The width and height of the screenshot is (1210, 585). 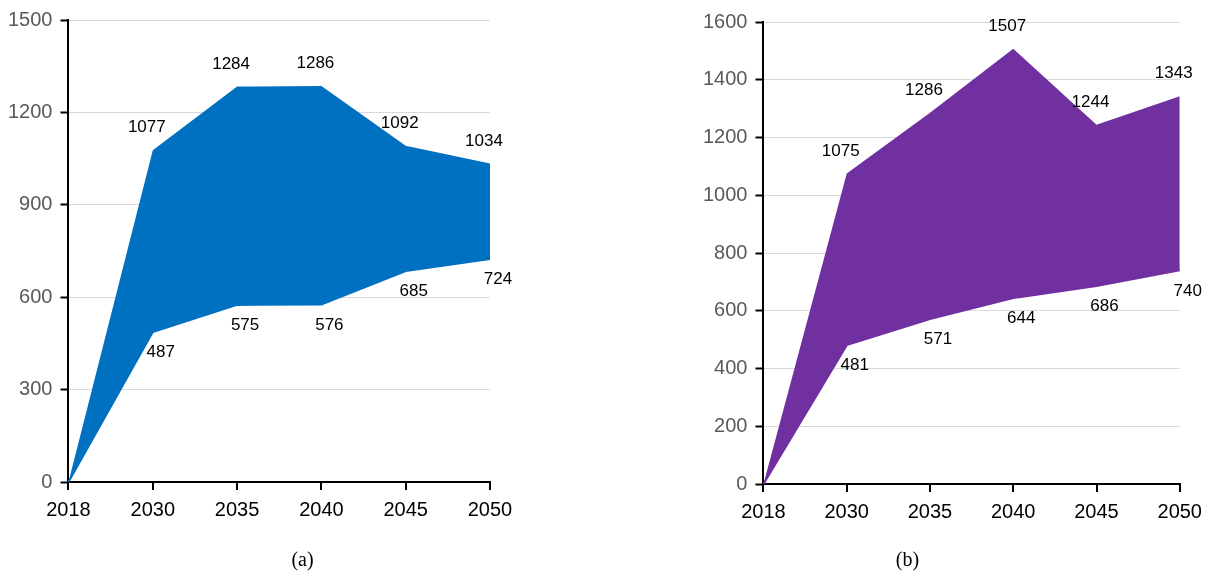 What do you see at coordinates (245, 325) in the screenshot?
I see `data-label: 575` at bounding box center [245, 325].